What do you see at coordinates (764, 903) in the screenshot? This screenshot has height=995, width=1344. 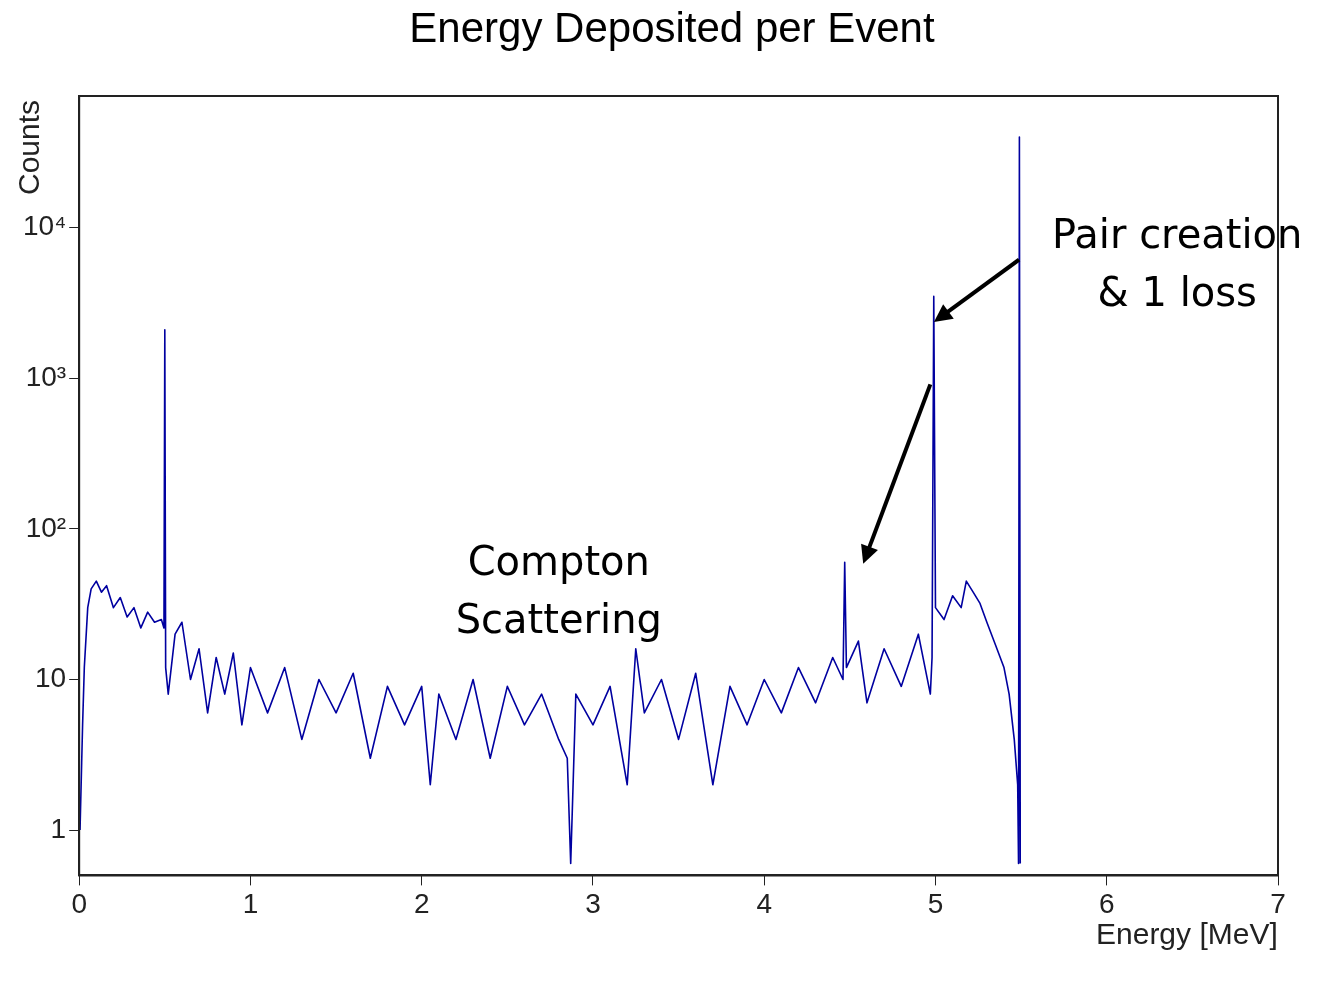 I see `x-tick-label: 4` at bounding box center [764, 903].